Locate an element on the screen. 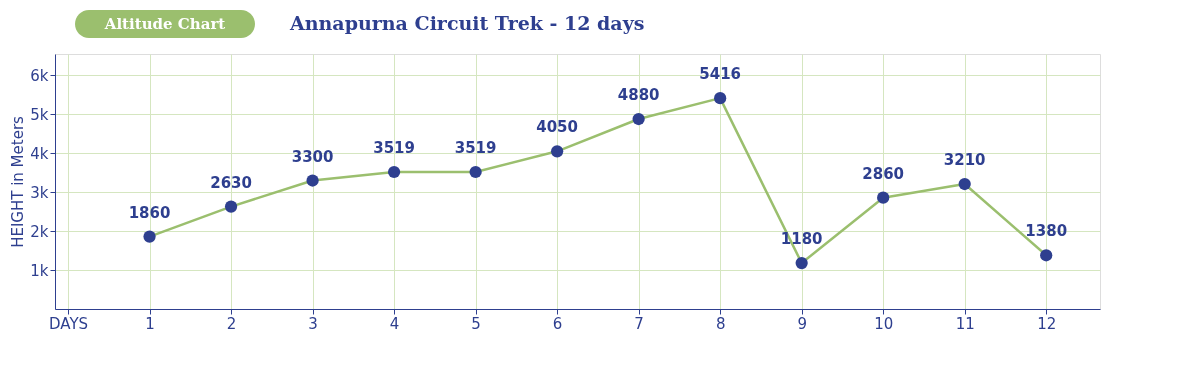 The image size is (1201, 375). x-tick-label: 2 is located at coordinates (231, 323).